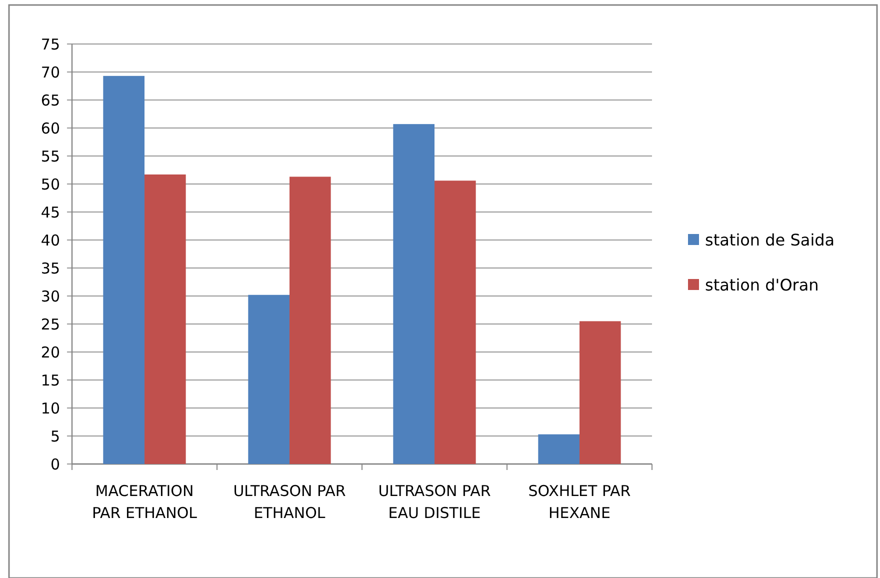 The width and height of the screenshot is (880, 578). What do you see at coordinates (50, 240) in the screenshot?
I see `y-tick-label: 40` at bounding box center [50, 240].